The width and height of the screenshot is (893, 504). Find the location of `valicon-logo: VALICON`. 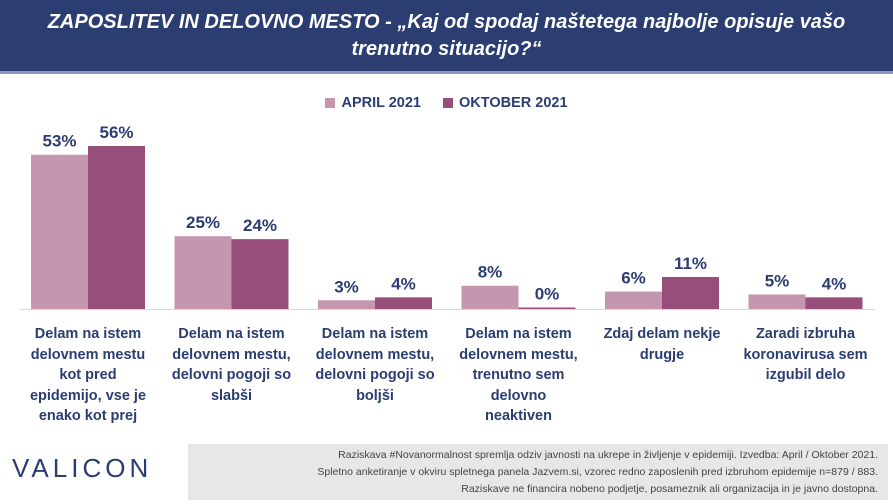

valicon-logo: VALICON is located at coordinates (82, 467).